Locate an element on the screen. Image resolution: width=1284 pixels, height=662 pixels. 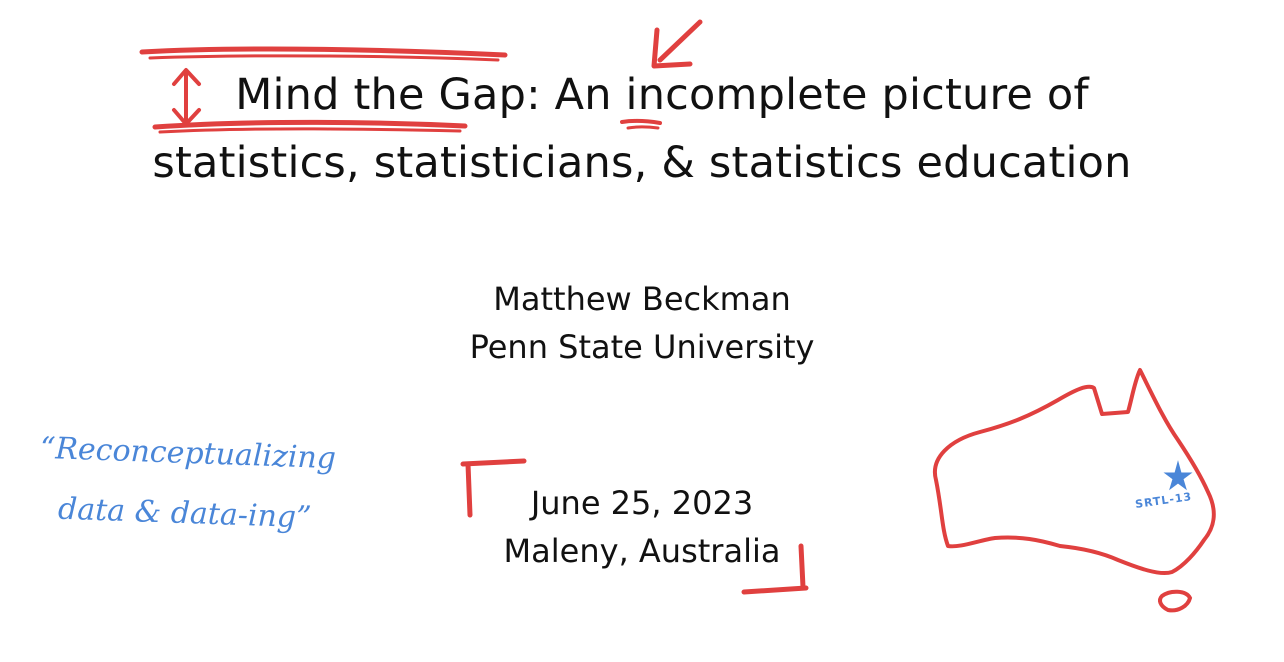
affiliation: Penn State University is located at coordinates (642, 347).